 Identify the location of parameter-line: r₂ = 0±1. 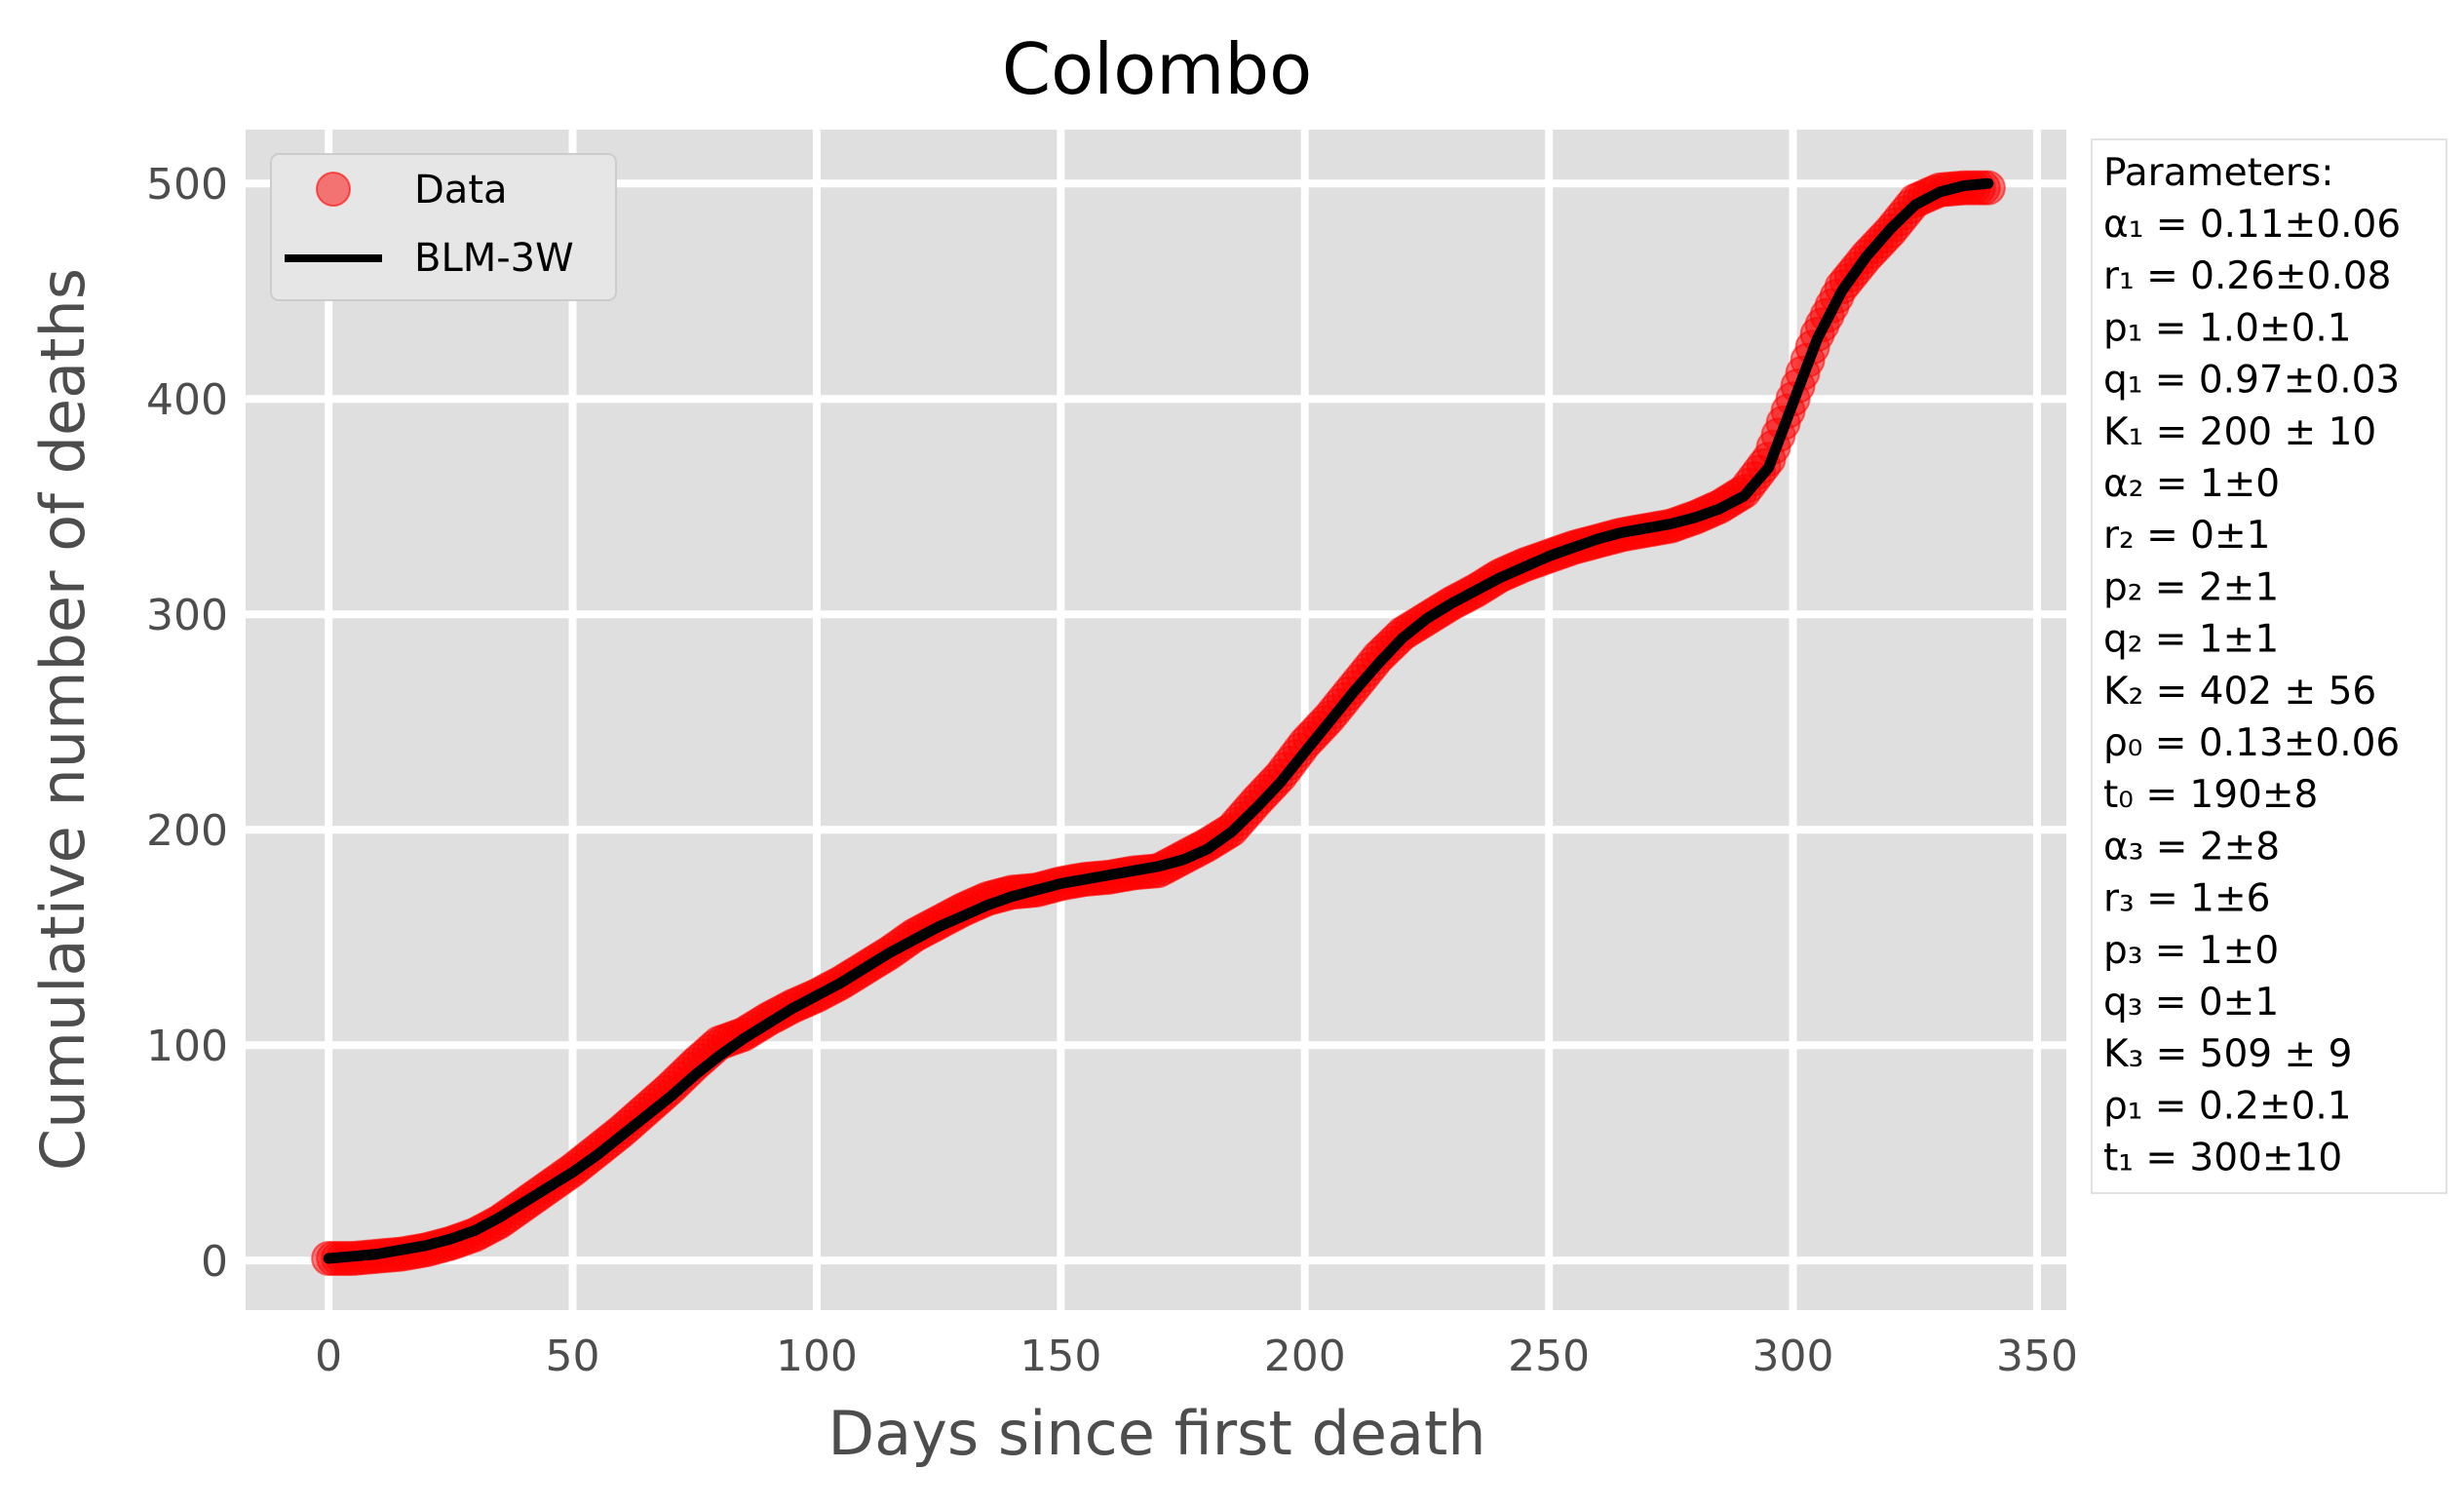
(2186, 536).